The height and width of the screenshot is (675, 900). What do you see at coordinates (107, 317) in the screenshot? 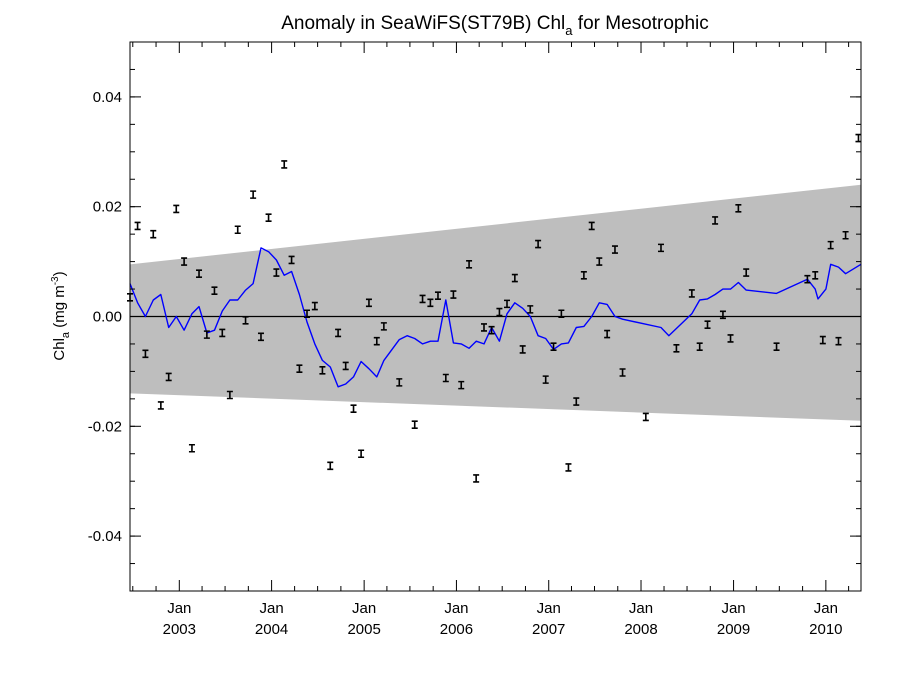
I see `y-tick-label: 0.00` at bounding box center [107, 317].